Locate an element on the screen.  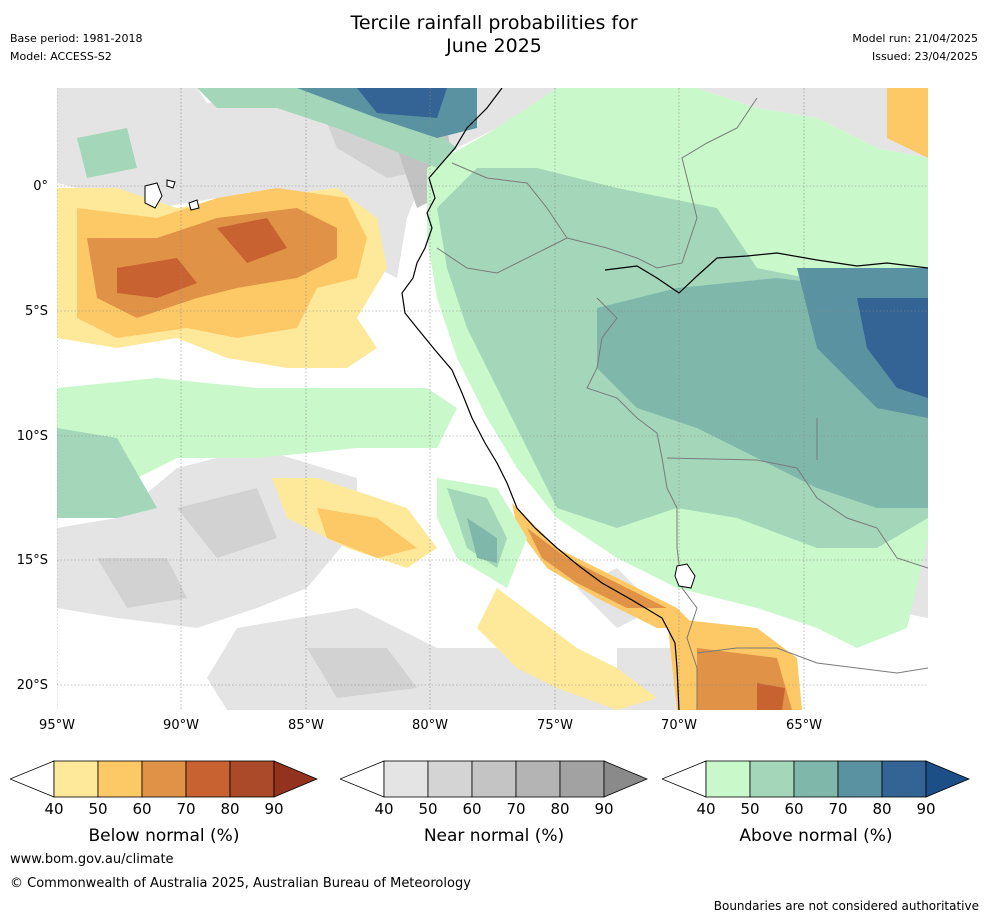
title-line-2: June 2025 is located at coordinates (494, 46).